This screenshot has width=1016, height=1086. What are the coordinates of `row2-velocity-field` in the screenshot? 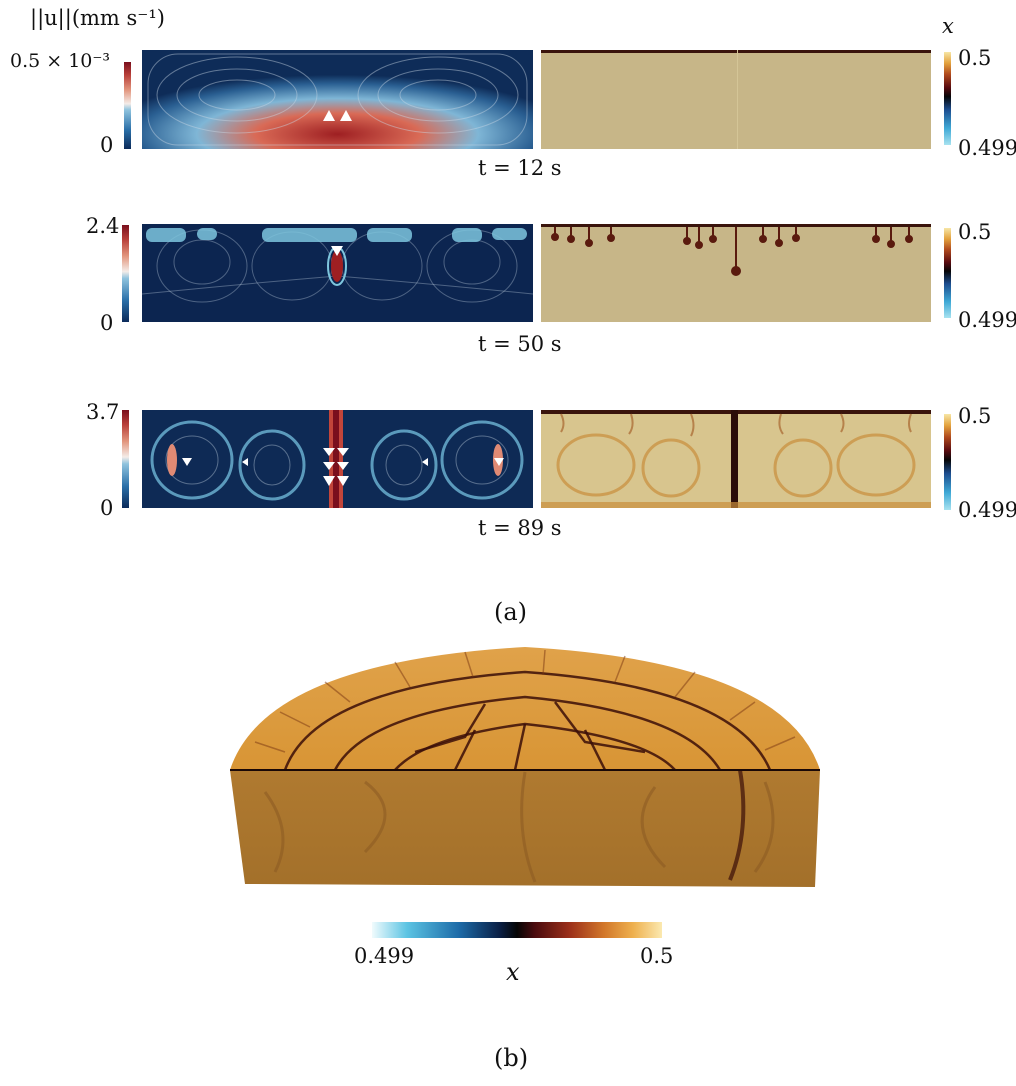 It's located at (337, 273).